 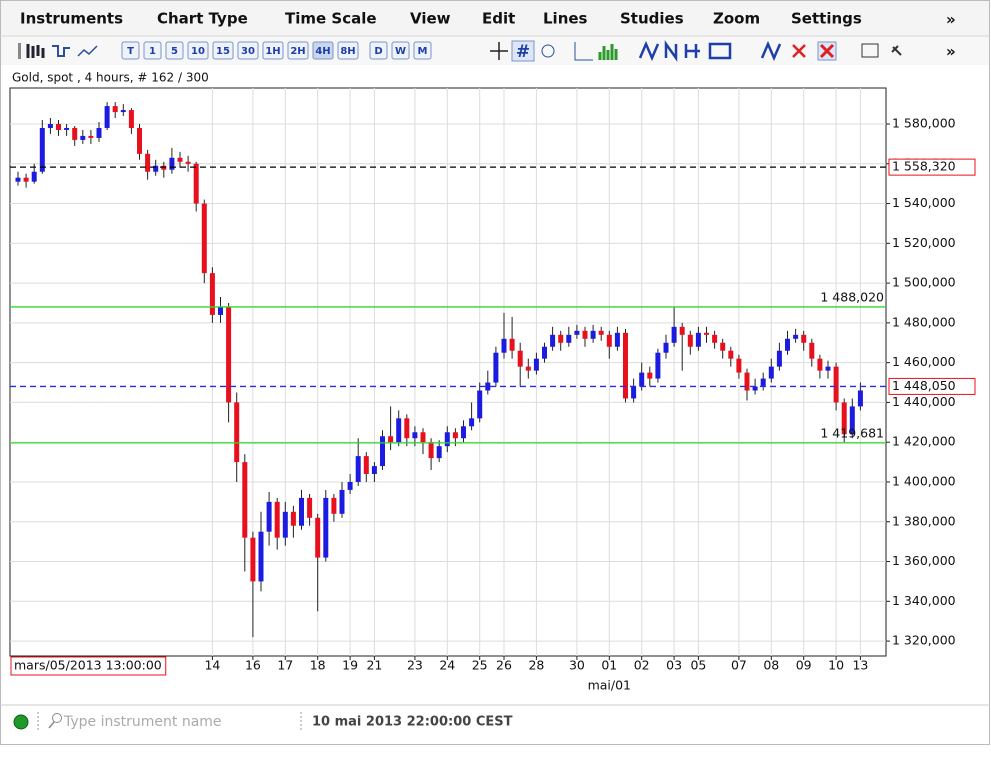 What do you see at coordinates (771, 665) in the screenshot?
I see `x-tick-label: 08` at bounding box center [771, 665].